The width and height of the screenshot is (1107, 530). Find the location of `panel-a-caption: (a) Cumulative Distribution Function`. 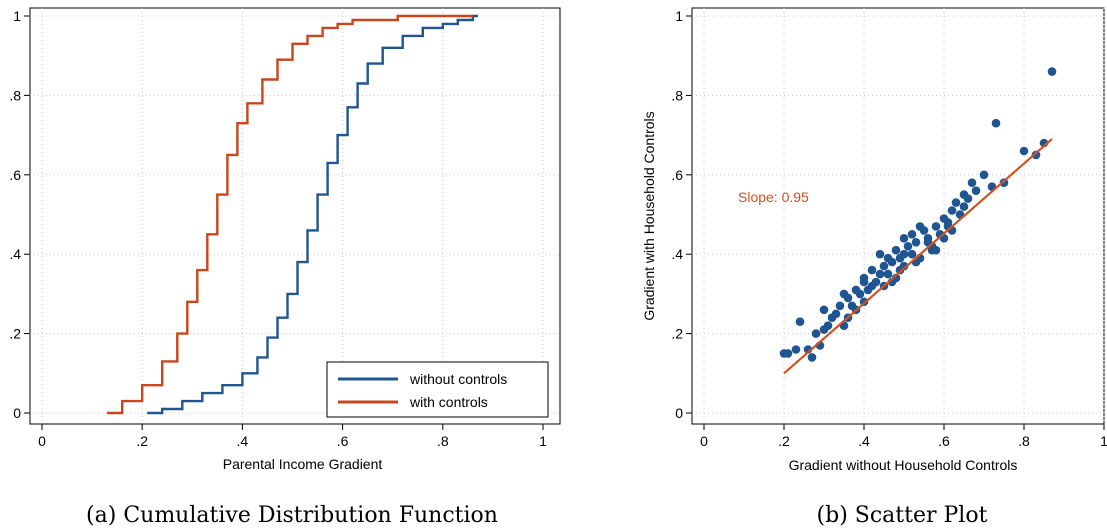

panel-a-caption: (a) Cumulative Distribution Function is located at coordinates (292, 515).